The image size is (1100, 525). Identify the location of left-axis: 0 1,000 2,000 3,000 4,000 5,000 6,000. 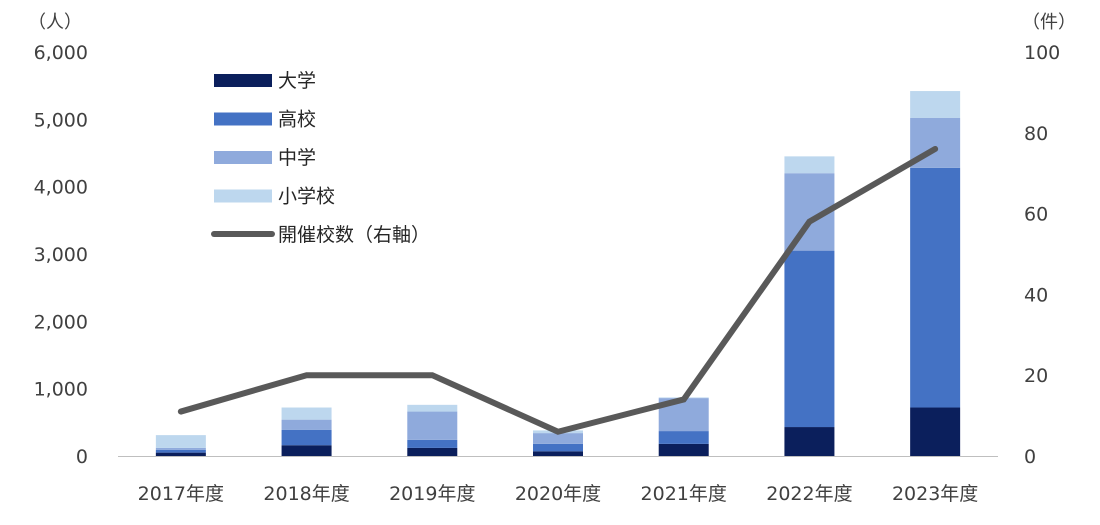
(61, 255).